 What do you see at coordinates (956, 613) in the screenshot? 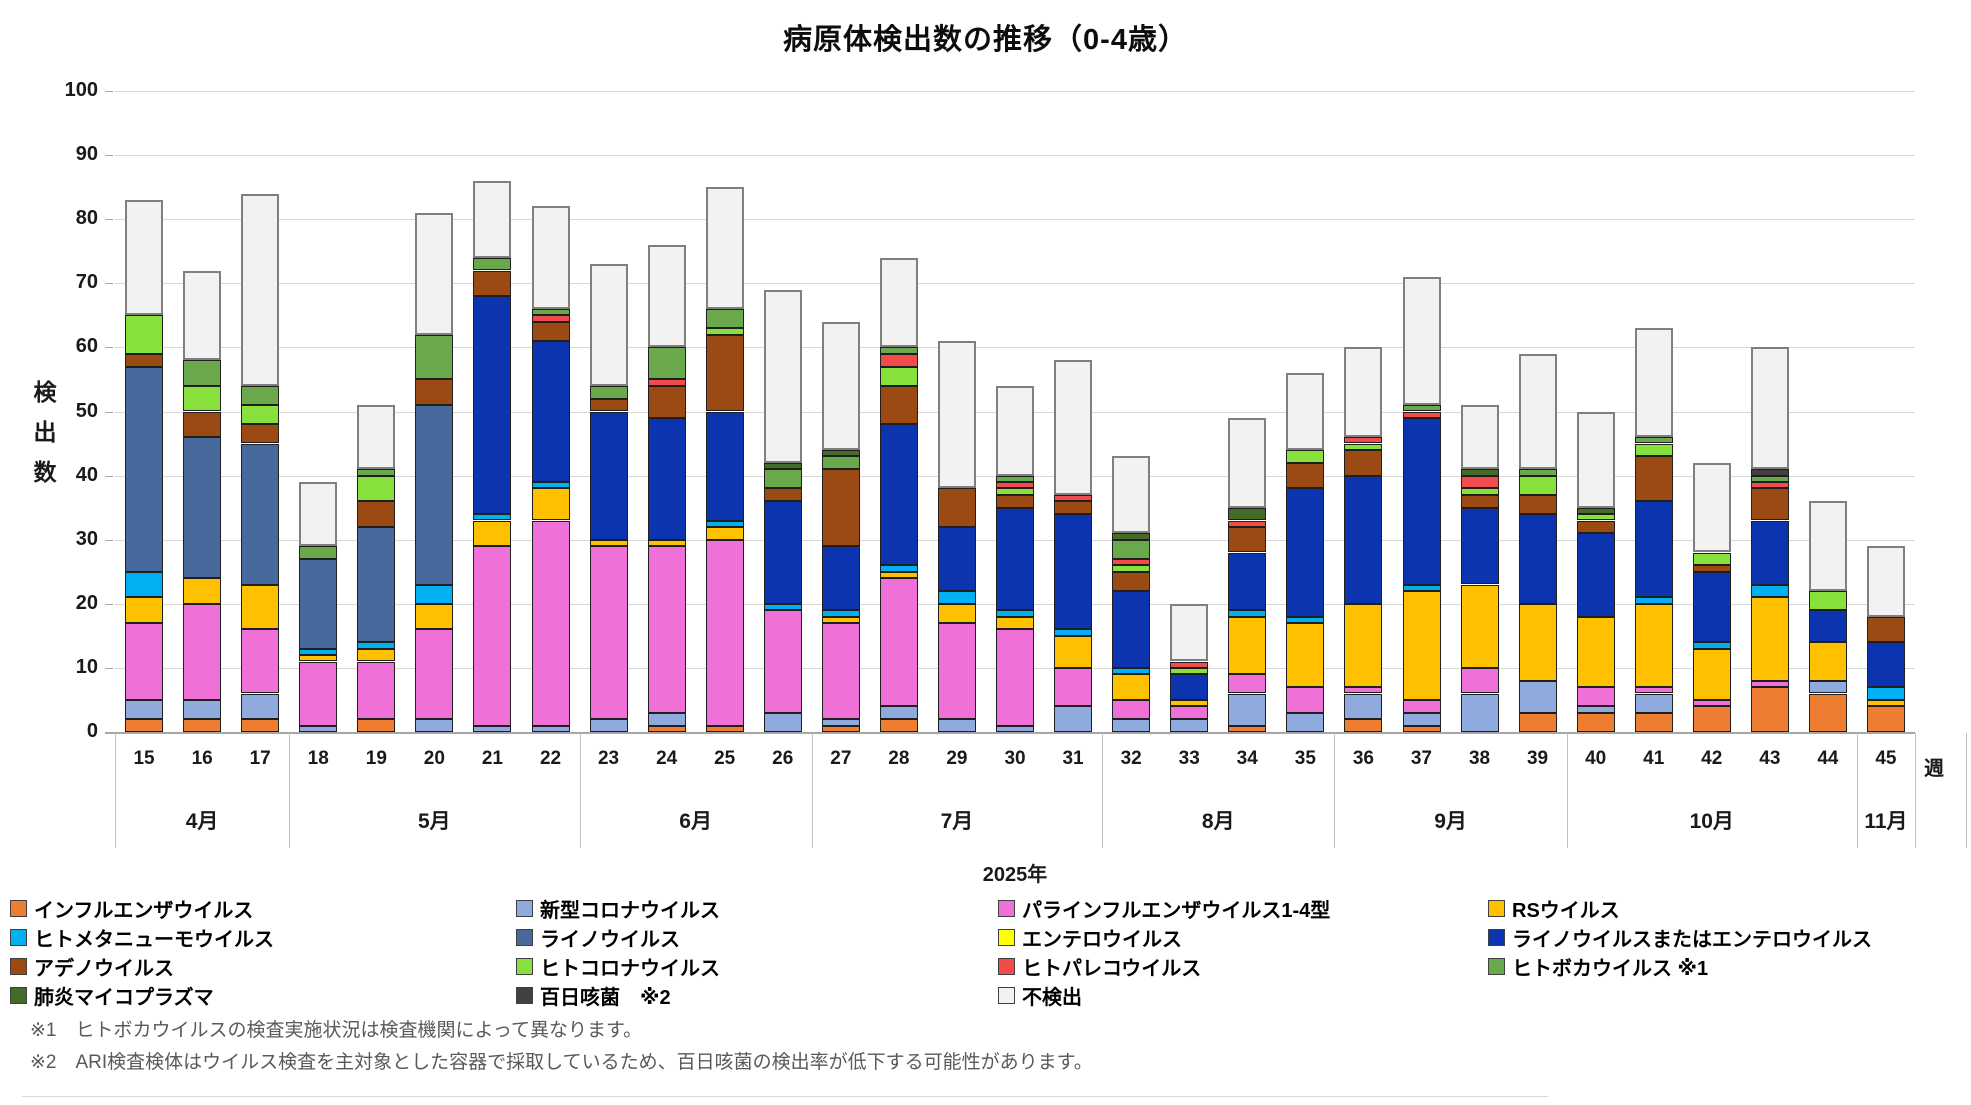
I see `bar-segment-rs-w29` at bounding box center [956, 613].